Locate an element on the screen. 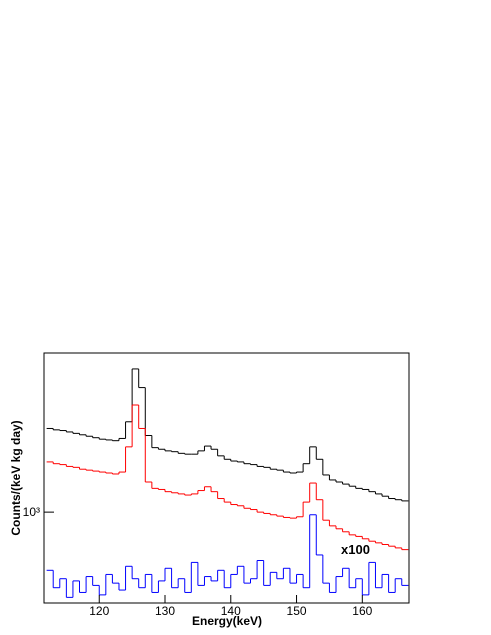  x-tick-label: 140 is located at coordinates (231, 611).